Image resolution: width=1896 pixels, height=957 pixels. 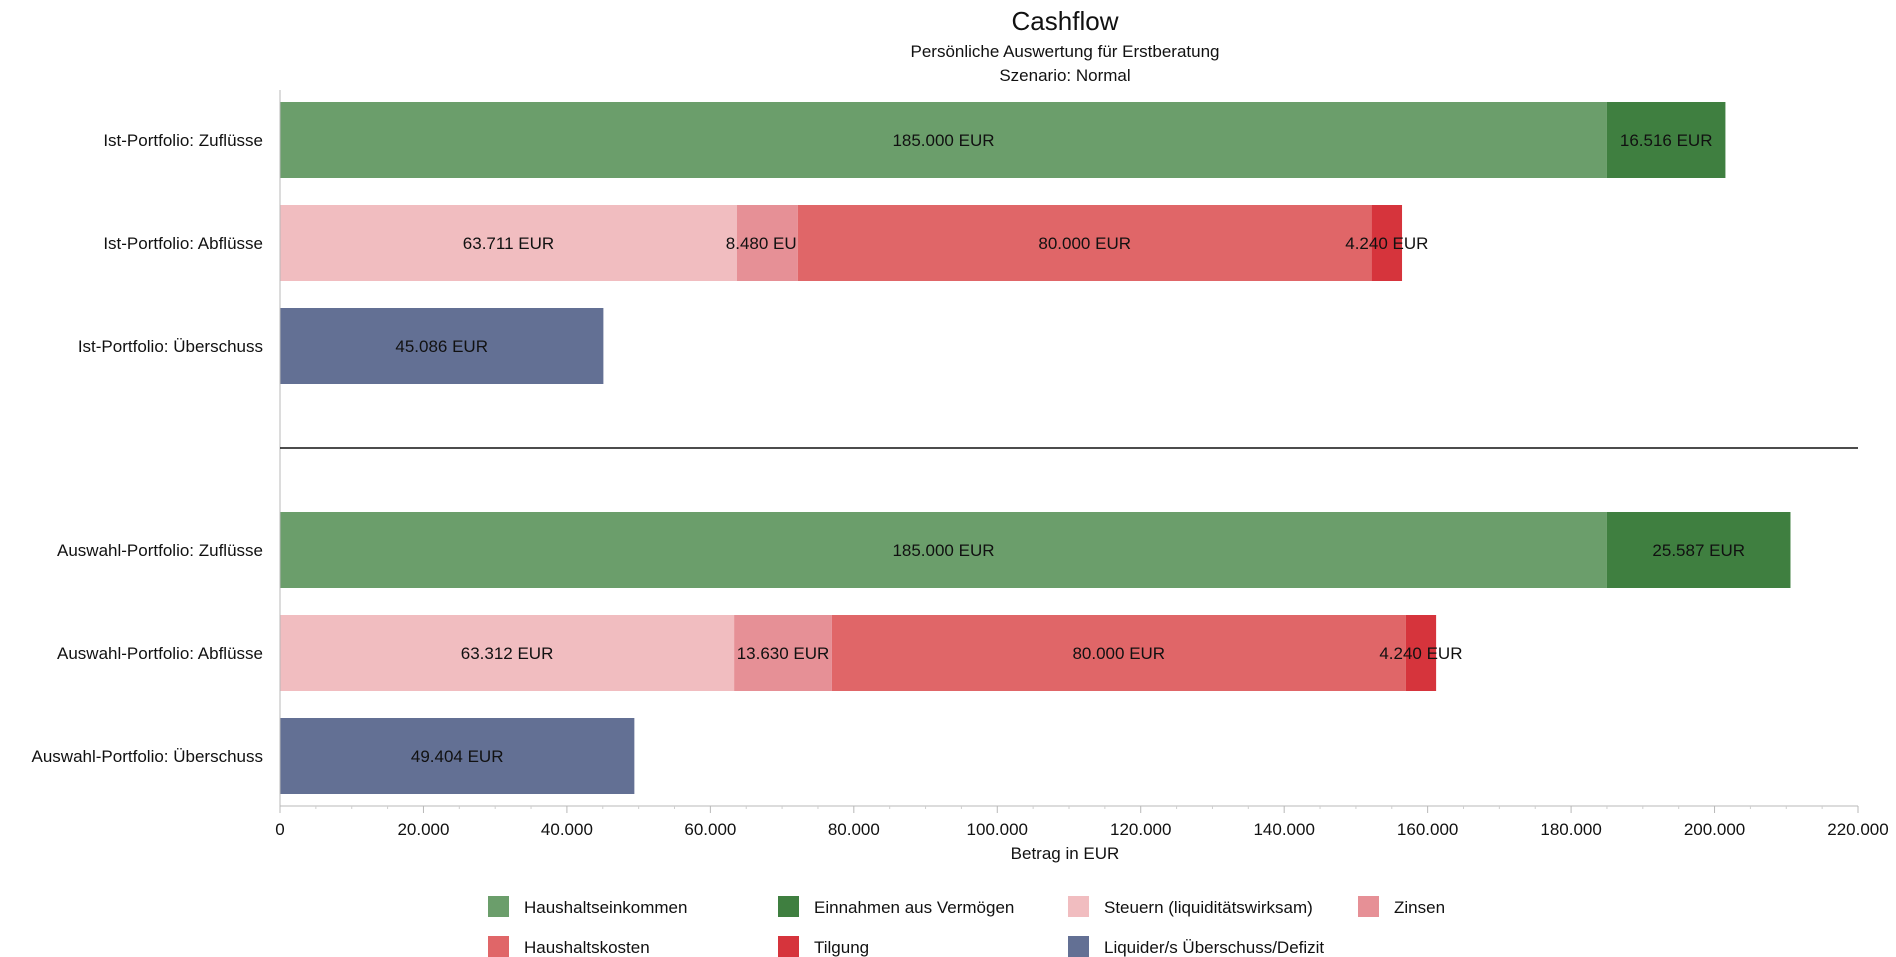 What do you see at coordinates (710, 829) in the screenshot?
I see `x-tick-label: 60.000` at bounding box center [710, 829].